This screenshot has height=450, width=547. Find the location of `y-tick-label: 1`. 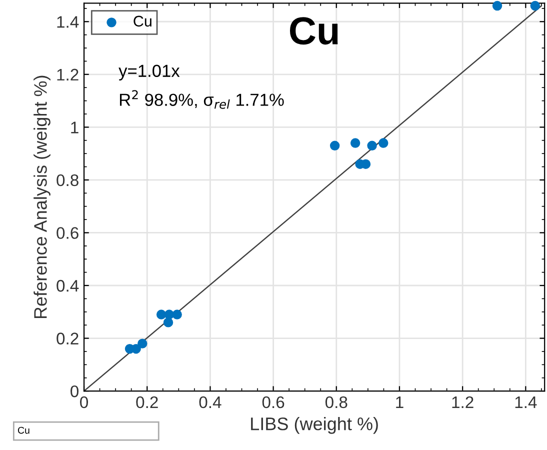

y-tick-label: 1 is located at coordinates (74, 128).